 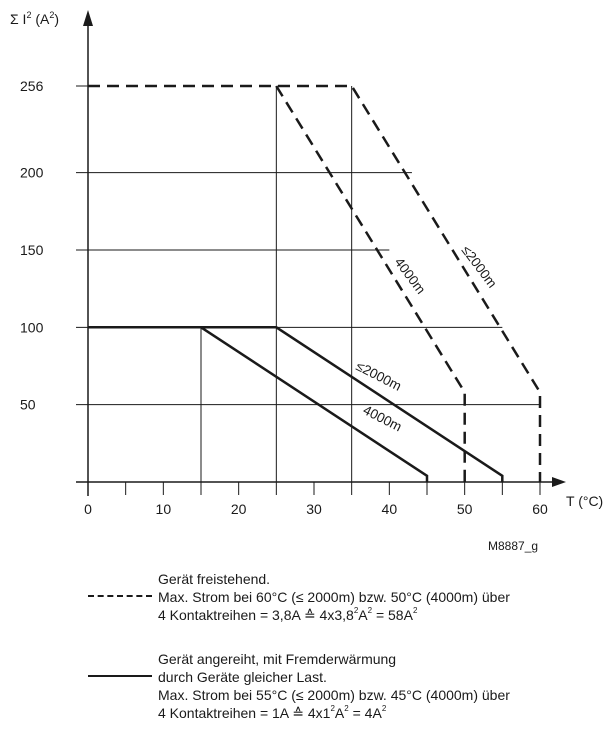 What do you see at coordinates (28, 405) in the screenshot?
I see `y-tick-label-50: 50` at bounding box center [28, 405].